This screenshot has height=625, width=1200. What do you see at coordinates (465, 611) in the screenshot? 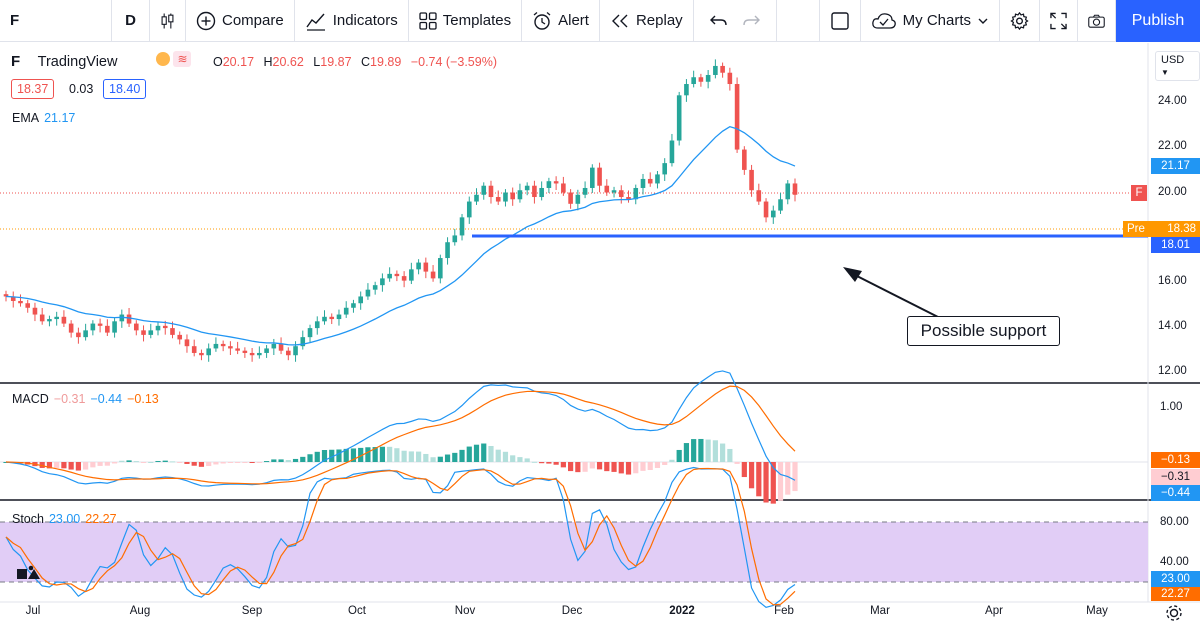
I see `time-tick: Nov` at bounding box center [465, 611].